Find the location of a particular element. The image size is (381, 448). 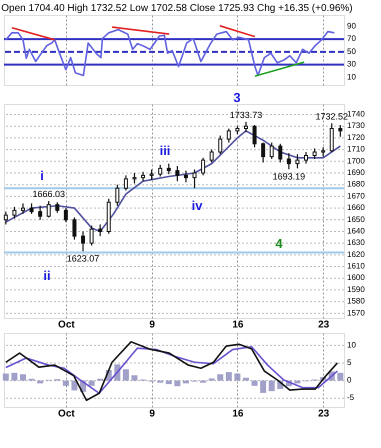

annotation: 1733.73 is located at coordinates (246, 115).